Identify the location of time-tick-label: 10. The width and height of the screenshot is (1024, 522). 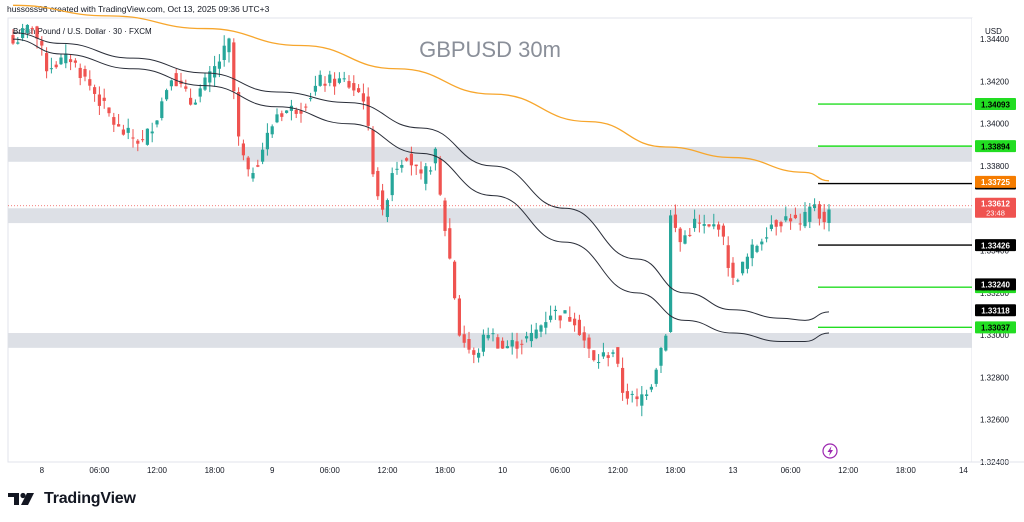
(502, 470).